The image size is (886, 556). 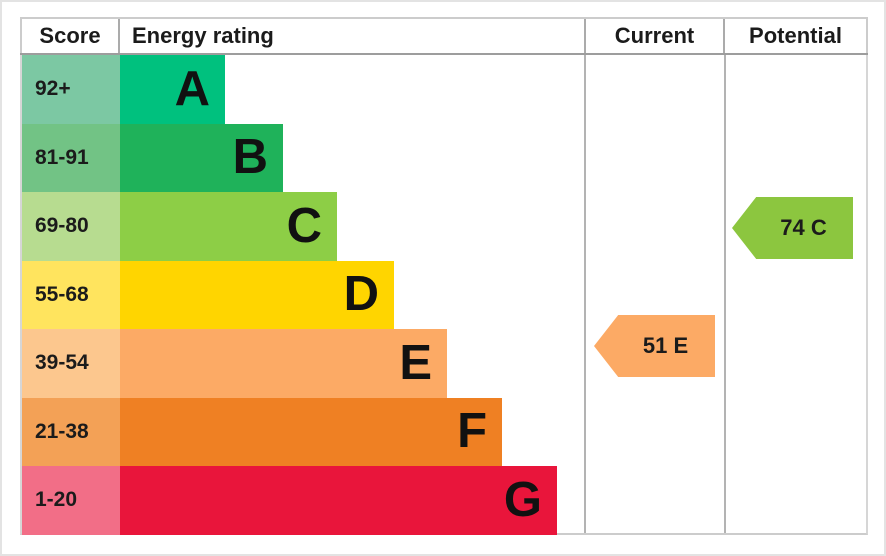 I want to click on score-cell-c: 69-80, so click(x=71, y=226).